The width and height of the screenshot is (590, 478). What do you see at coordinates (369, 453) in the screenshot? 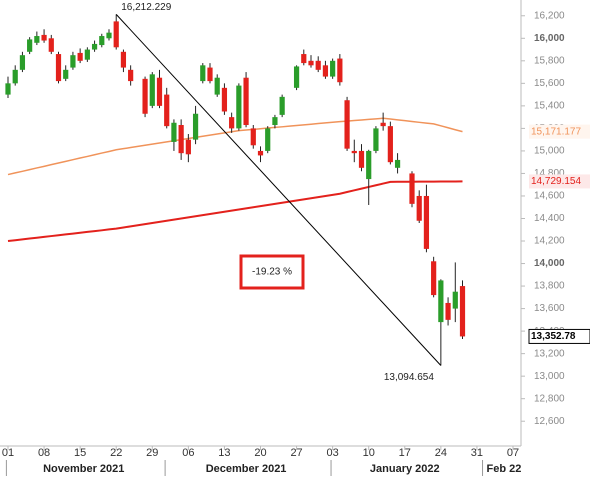
I see `x-tick-label: 10` at bounding box center [369, 453].